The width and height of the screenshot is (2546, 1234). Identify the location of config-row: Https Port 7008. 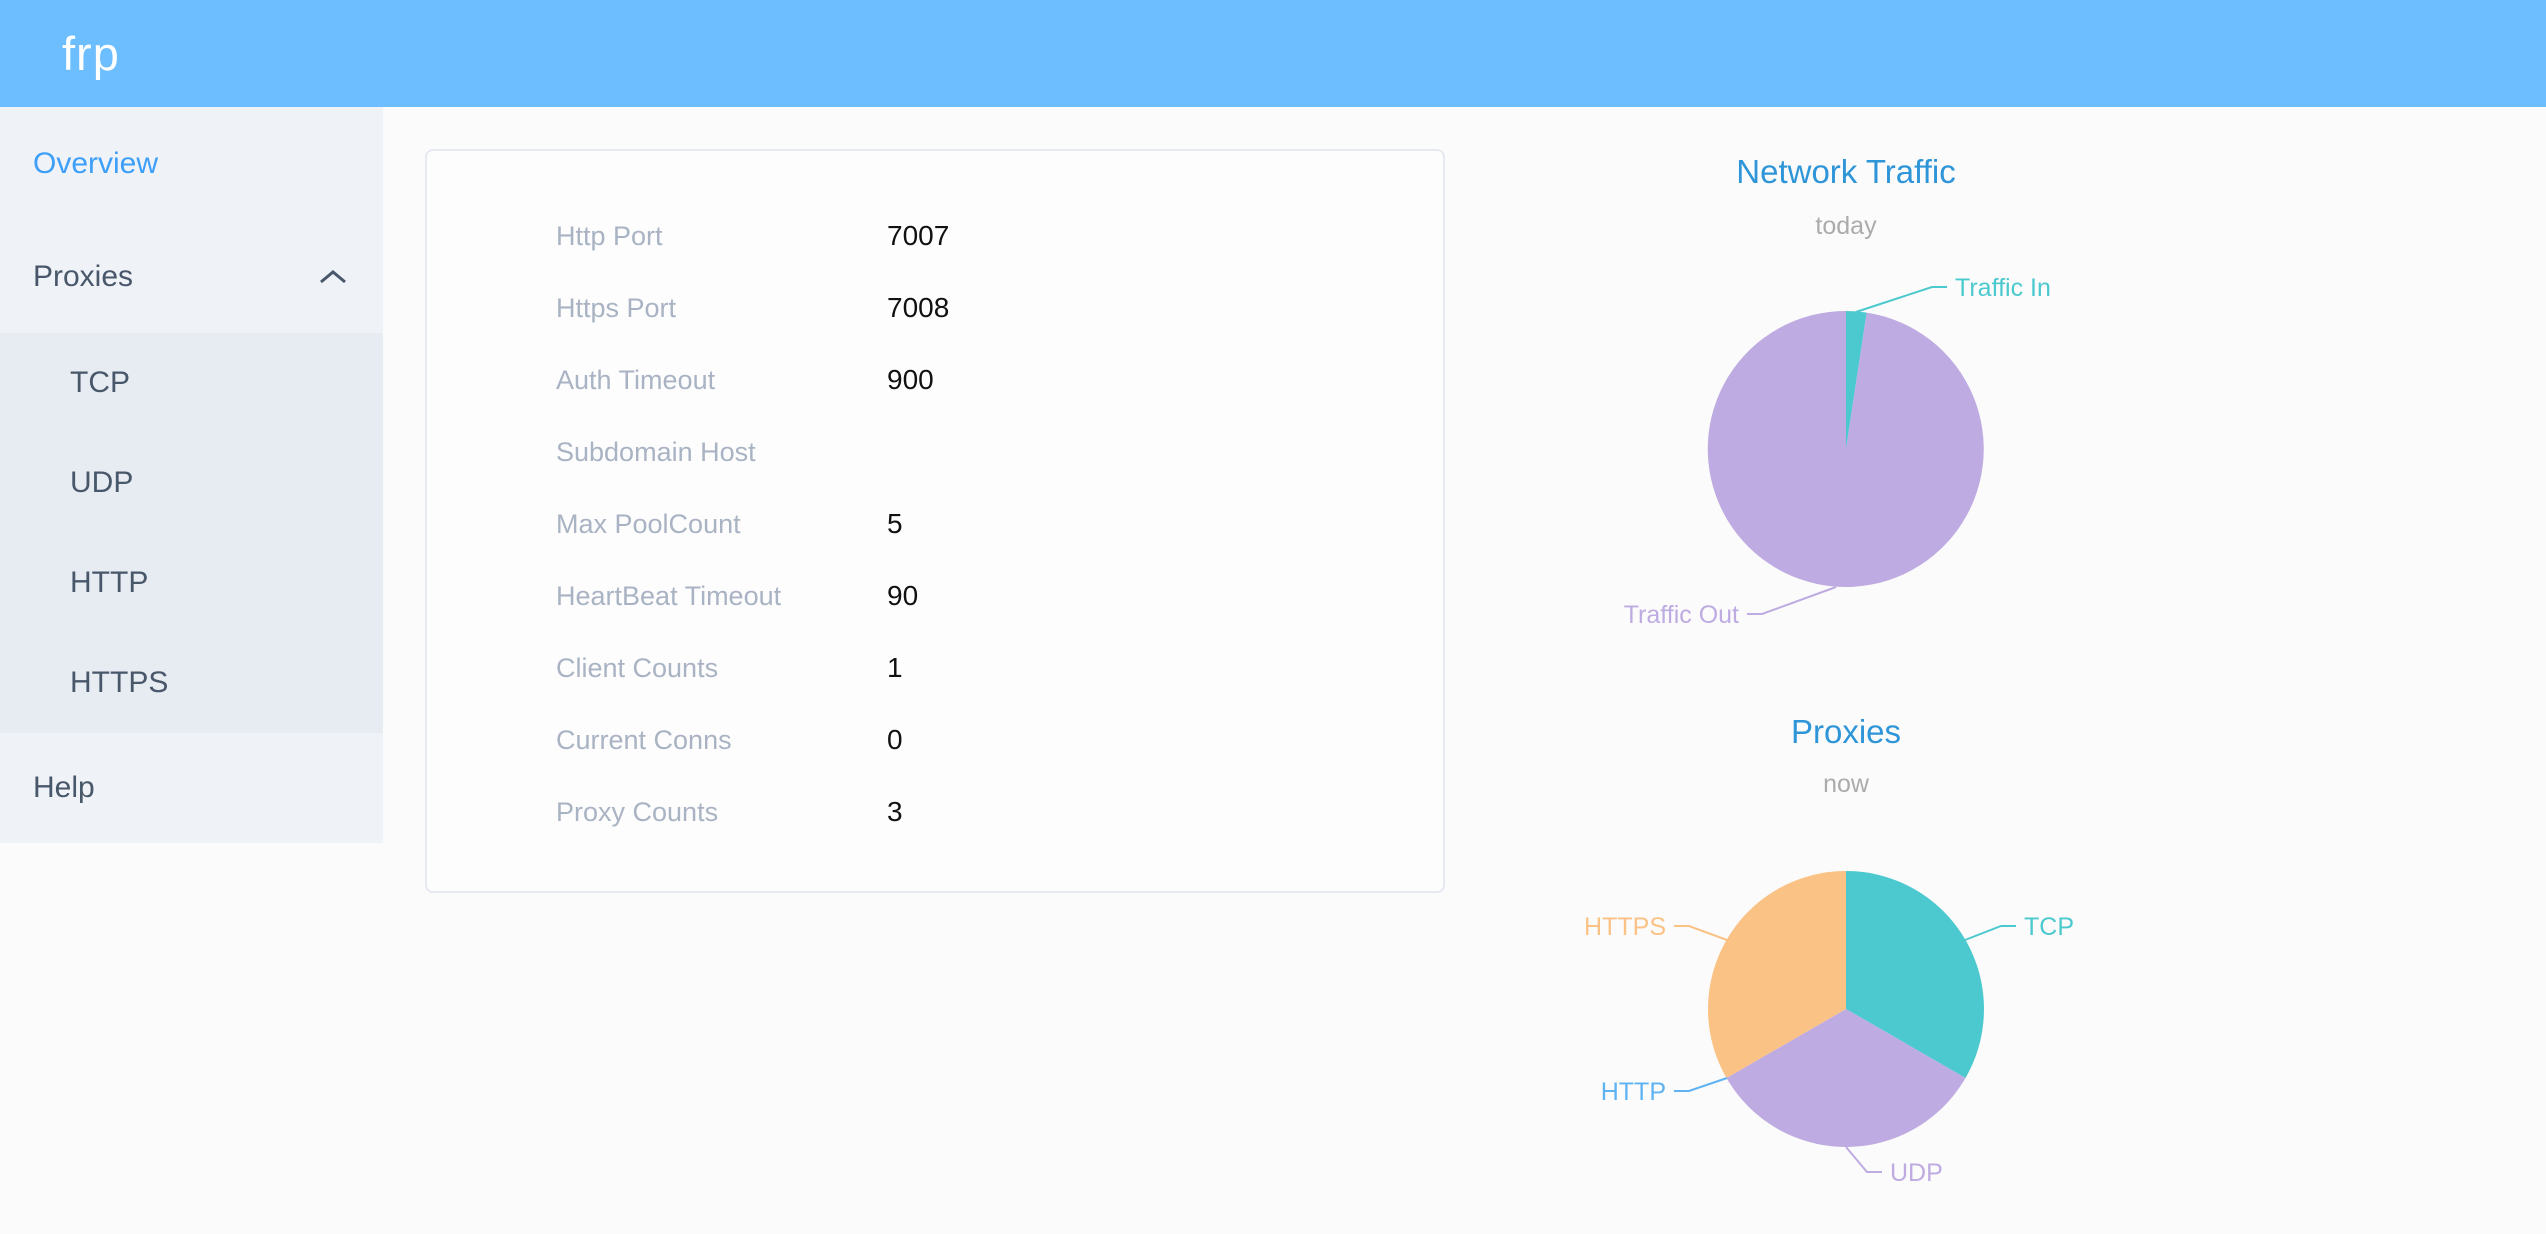
(935, 308).